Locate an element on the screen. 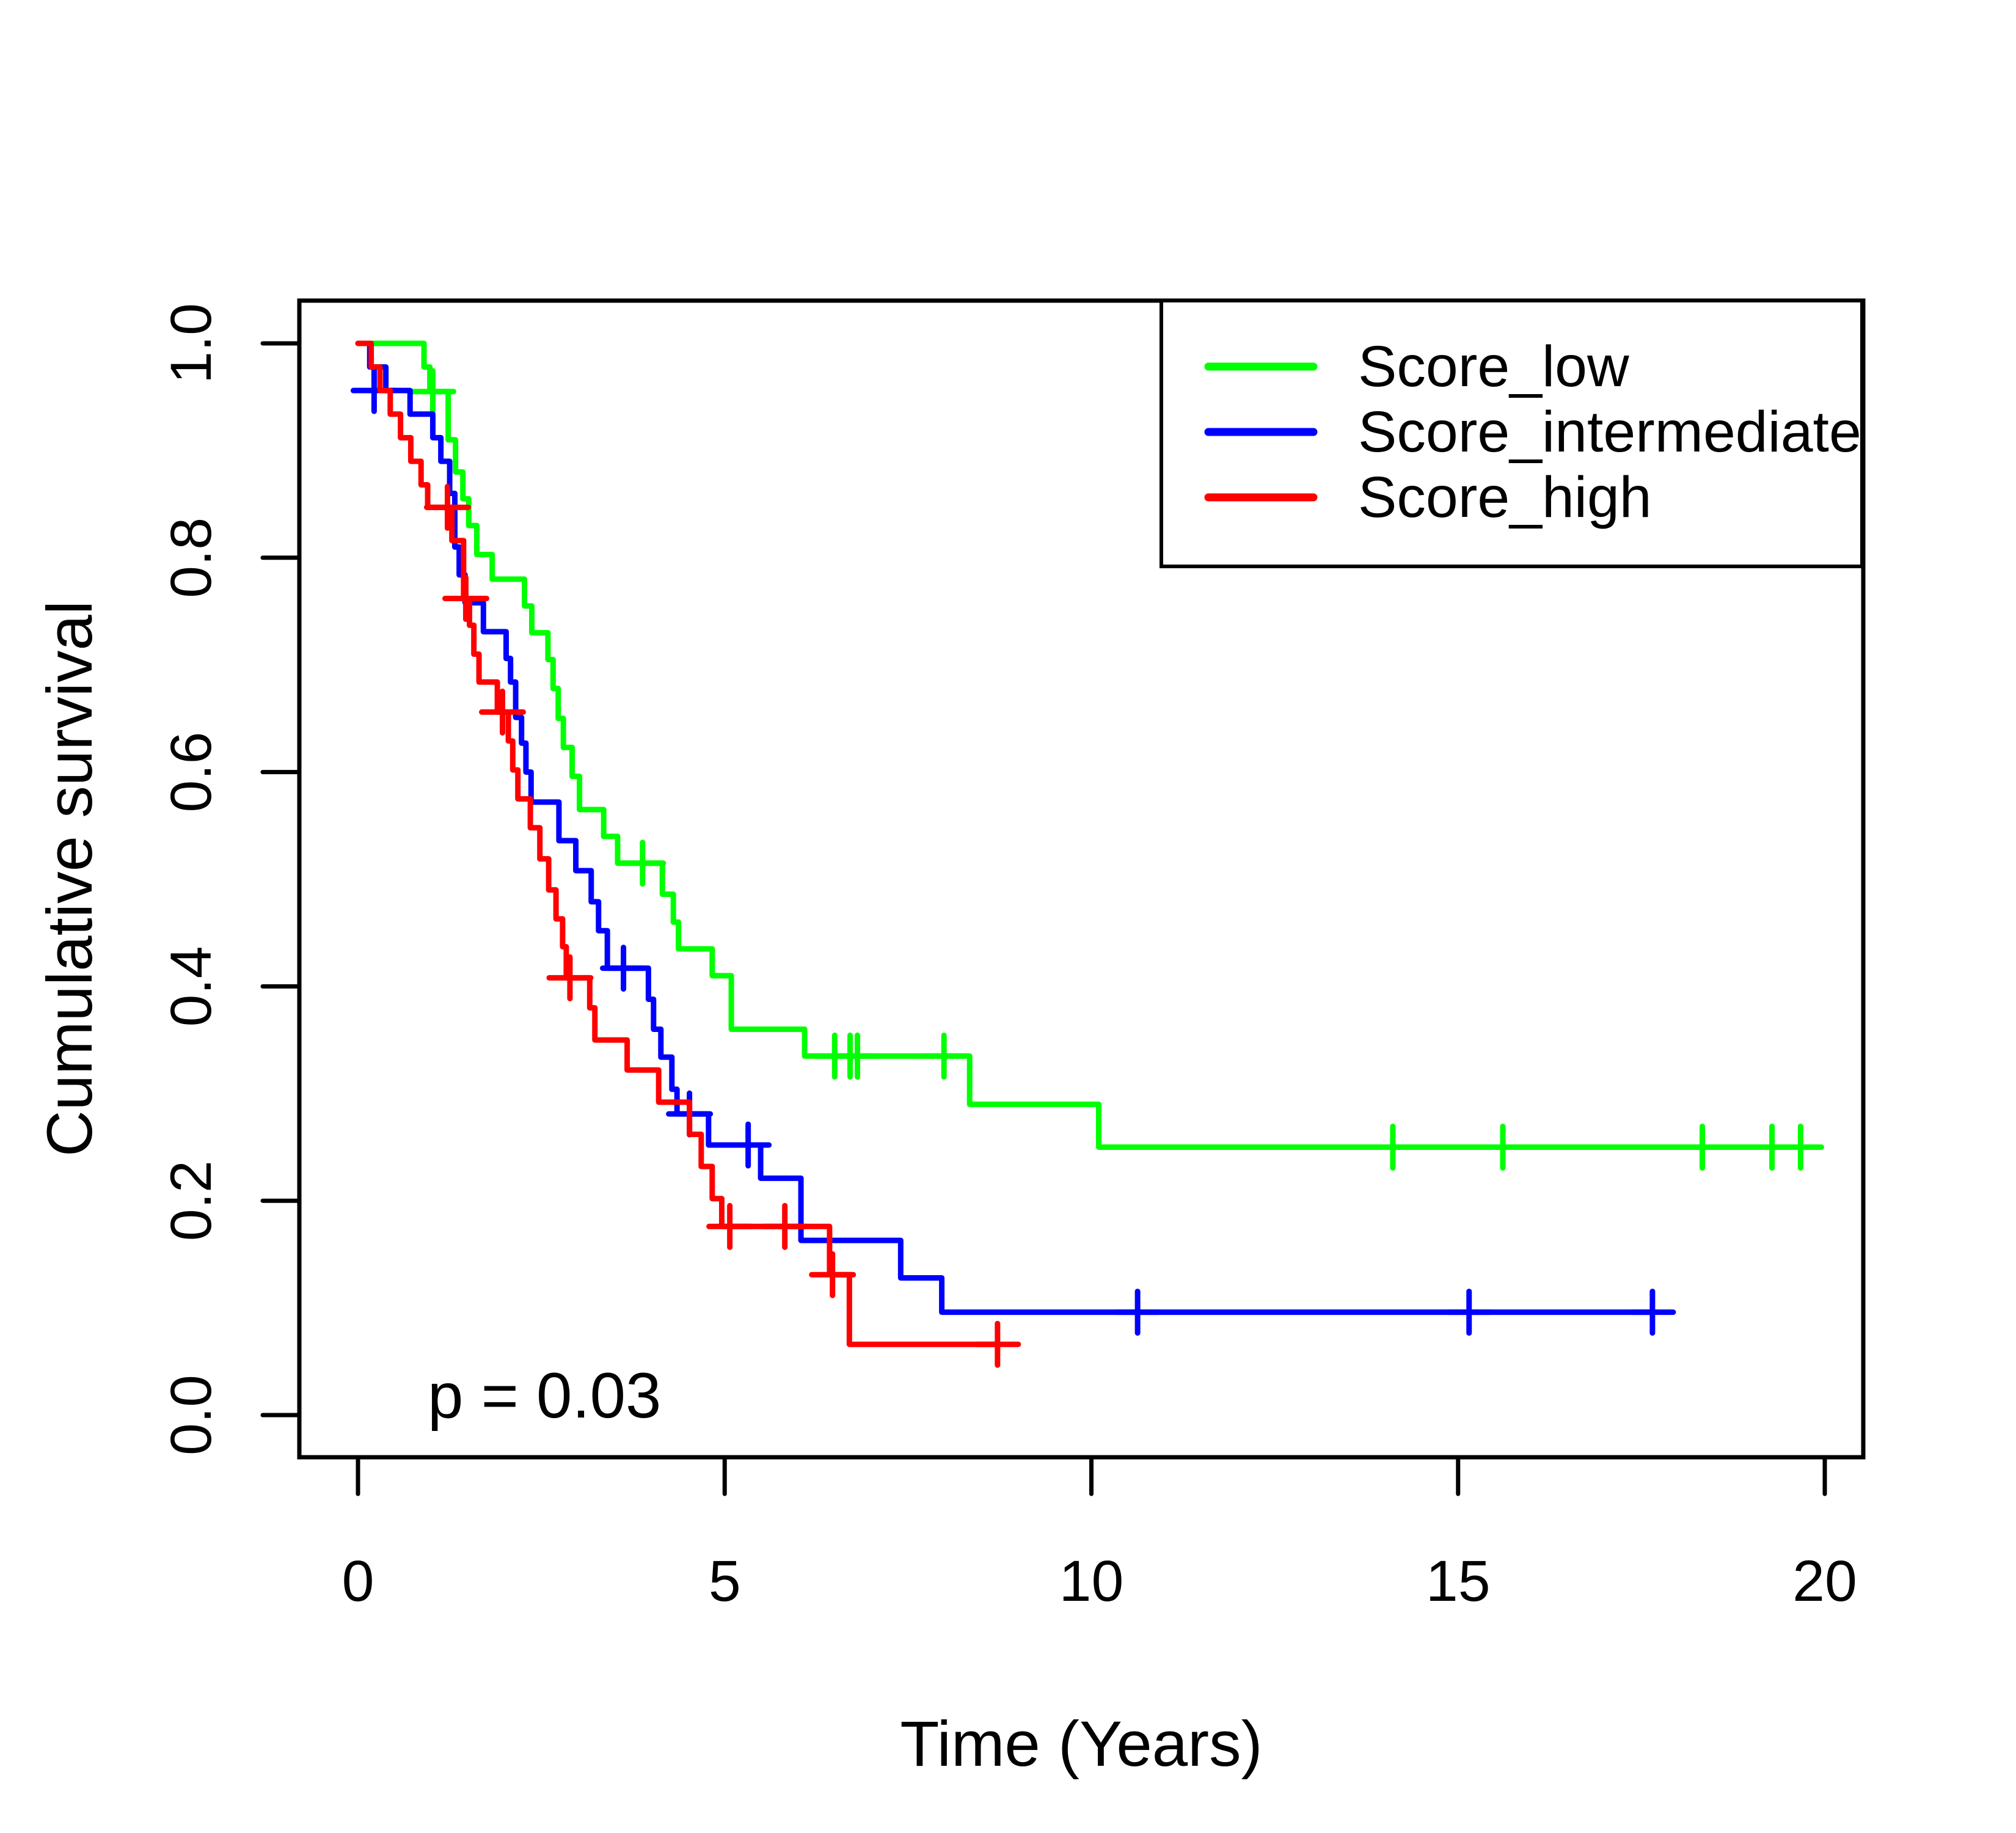 The image size is (2016, 1833). legend-label-score_intermediate: Score_intermediate is located at coordinates (1609, 432).